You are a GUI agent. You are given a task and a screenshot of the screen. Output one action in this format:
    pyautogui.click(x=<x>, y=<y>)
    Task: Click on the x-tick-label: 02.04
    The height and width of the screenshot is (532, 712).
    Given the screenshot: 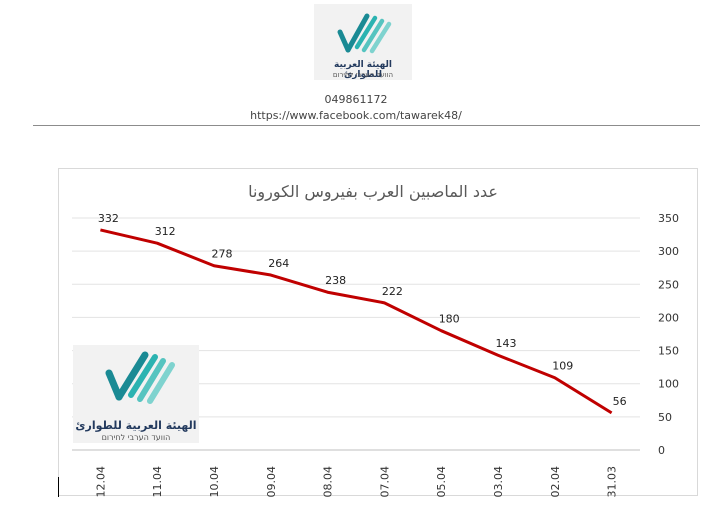 What is the action you would take?
    pyautogui.click(x=555, y=482)
    